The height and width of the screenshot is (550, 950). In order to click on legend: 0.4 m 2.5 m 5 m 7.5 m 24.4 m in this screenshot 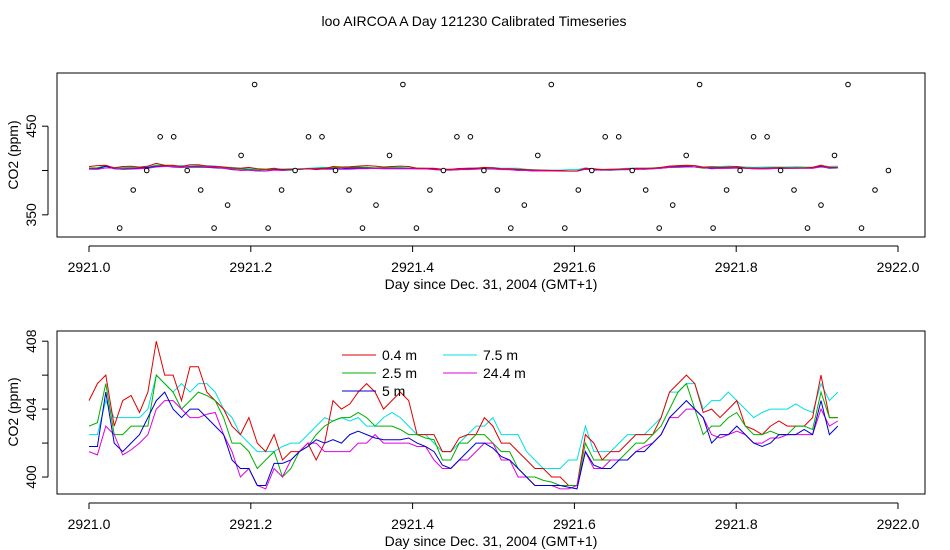, I will do `click(434, 373)`.